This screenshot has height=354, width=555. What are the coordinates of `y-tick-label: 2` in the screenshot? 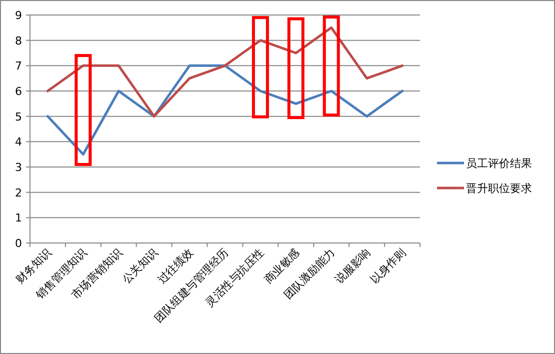 It's located at (18, 193).